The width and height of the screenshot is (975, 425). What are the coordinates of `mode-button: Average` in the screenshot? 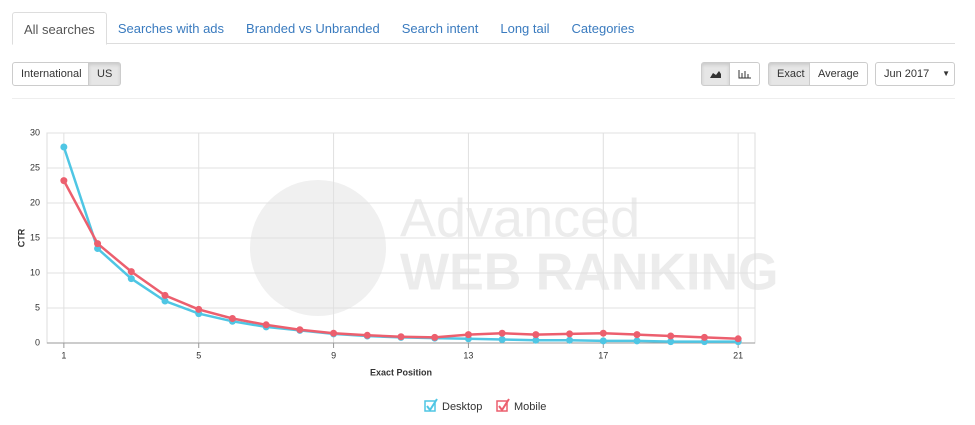 It's located at (838, 74).